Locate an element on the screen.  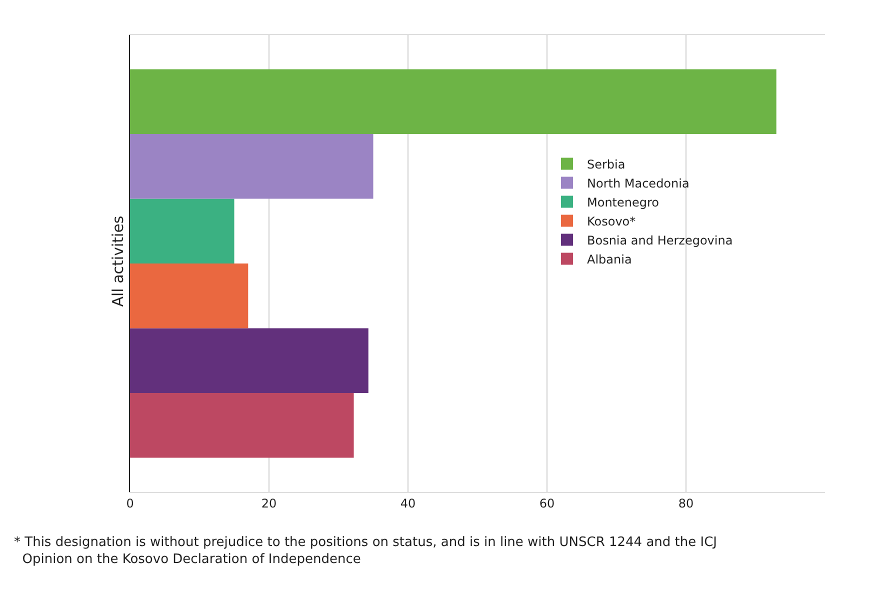
legend-label: Albania is located at coordinates (609, 259).